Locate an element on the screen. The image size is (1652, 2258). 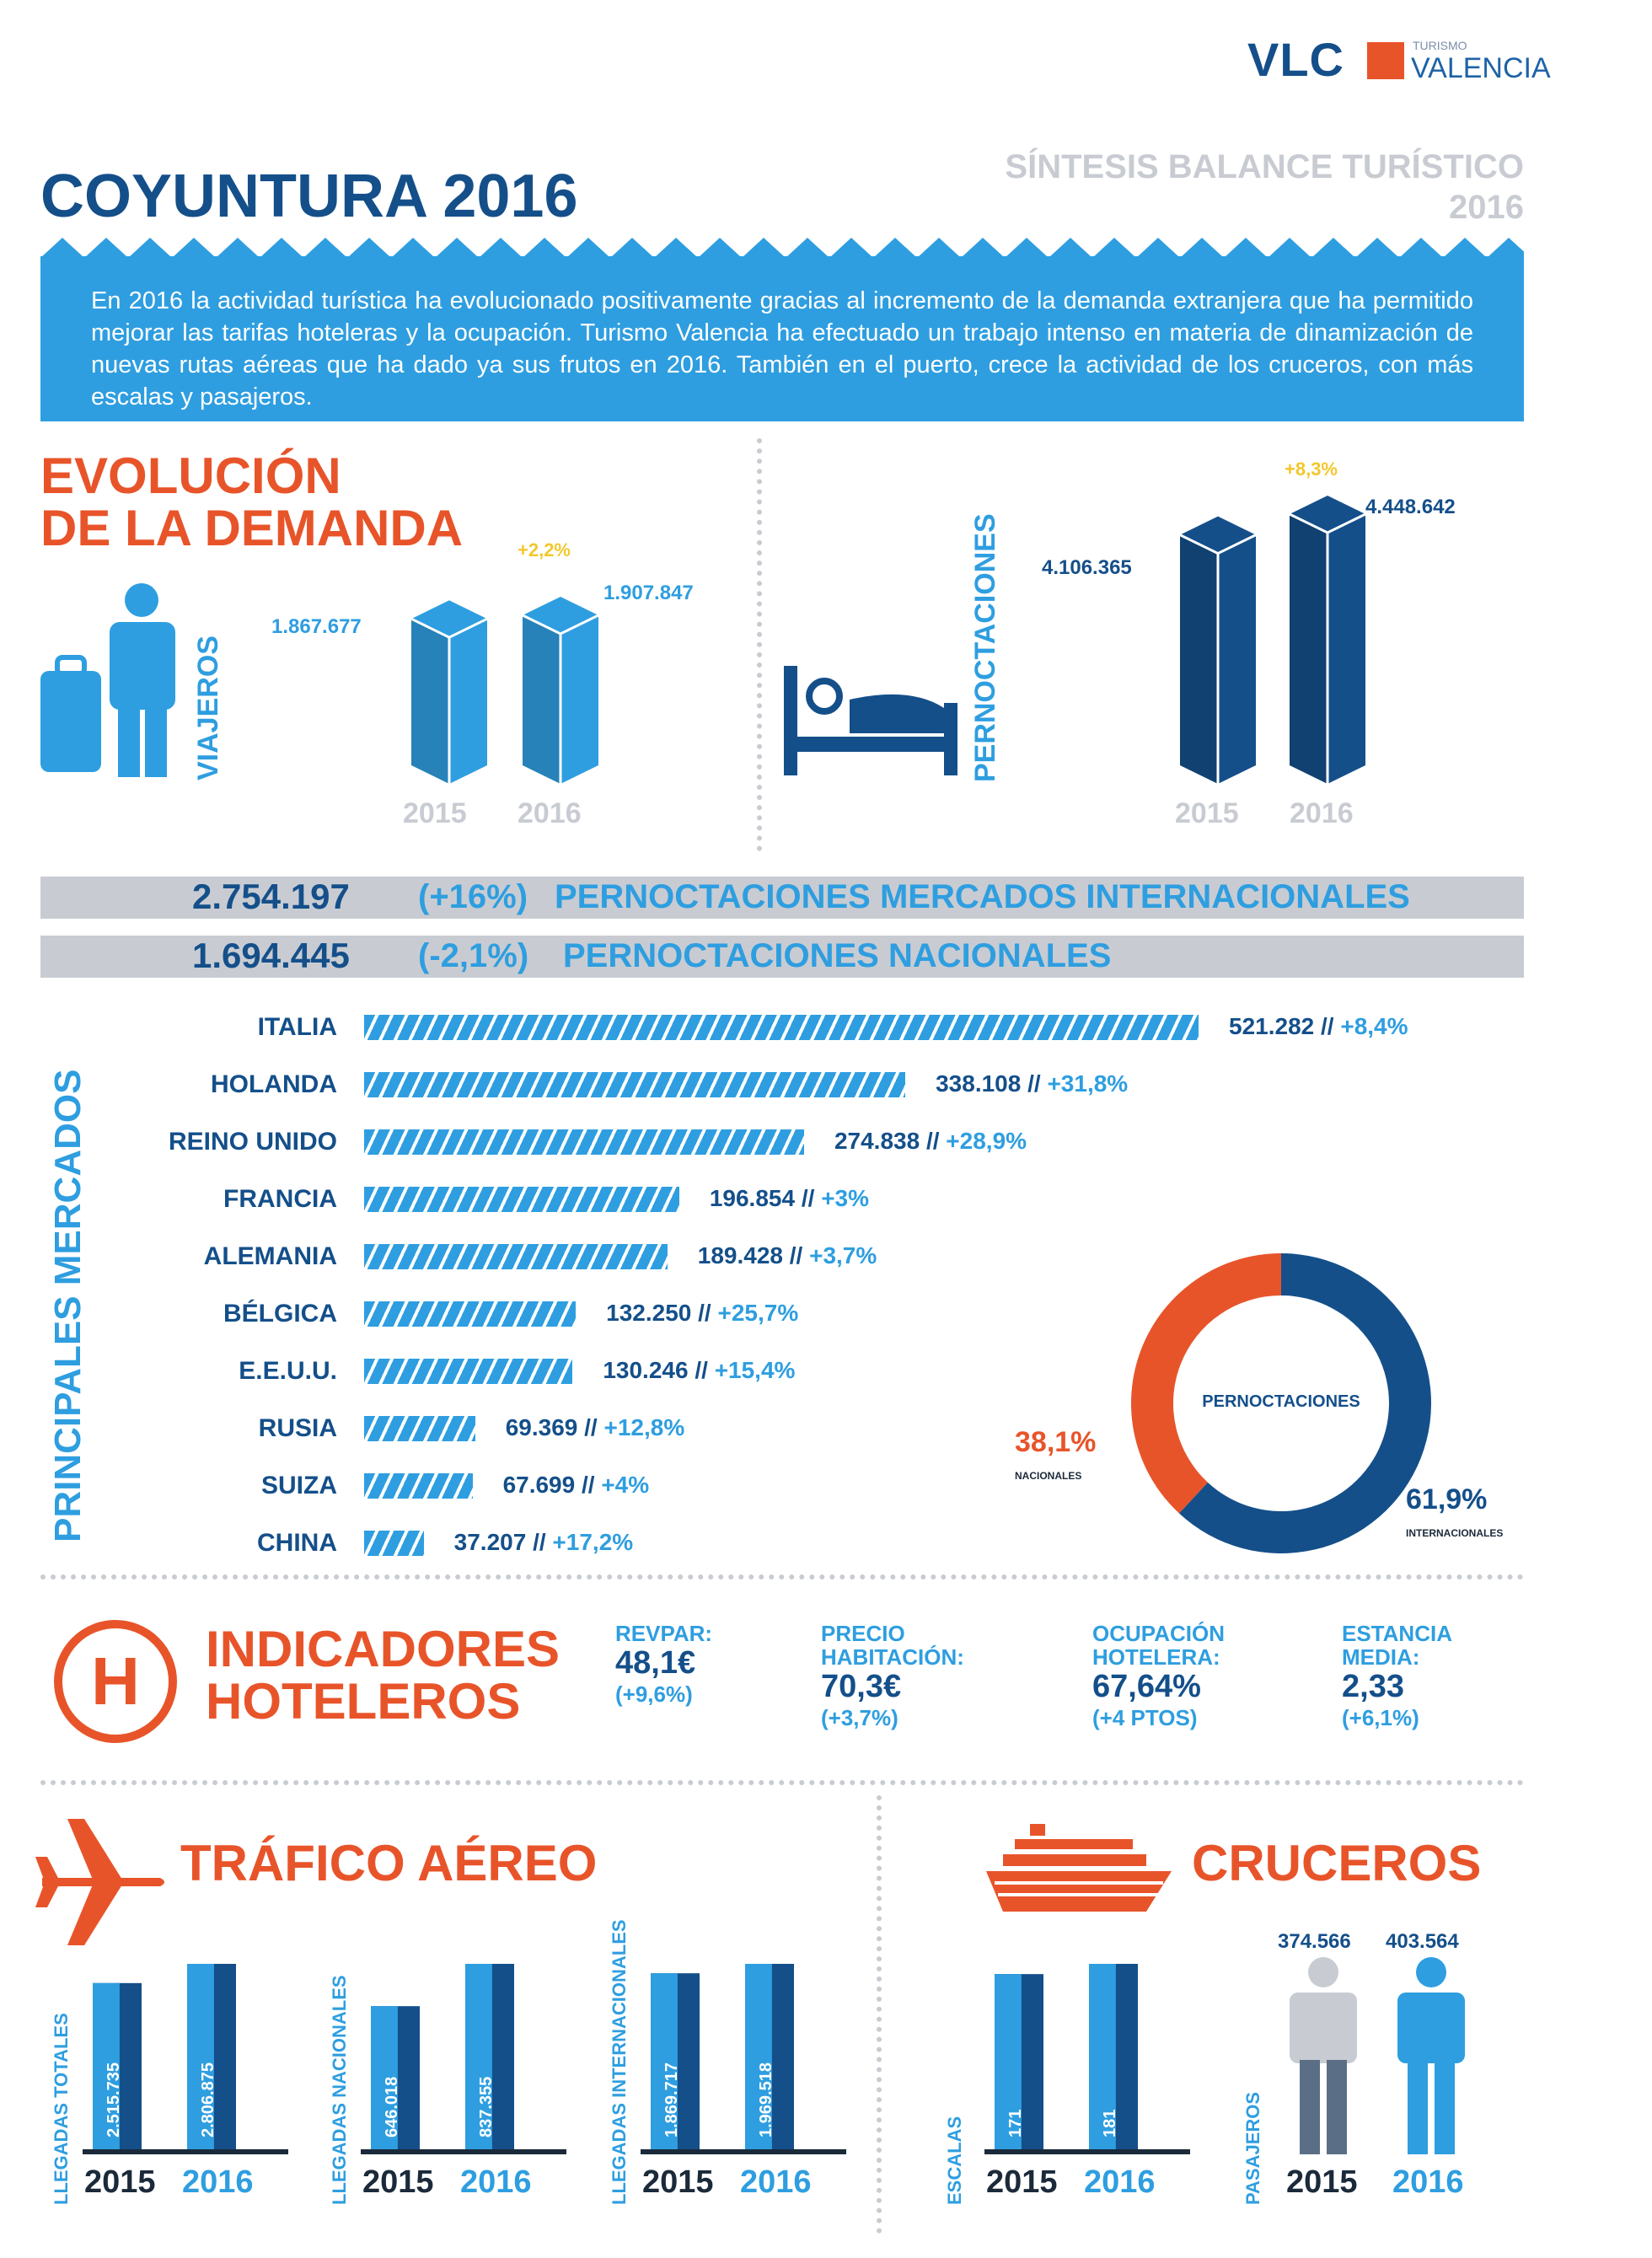
market-value: 521.282 // +8,4% is located at coordinates (1318, 1026).